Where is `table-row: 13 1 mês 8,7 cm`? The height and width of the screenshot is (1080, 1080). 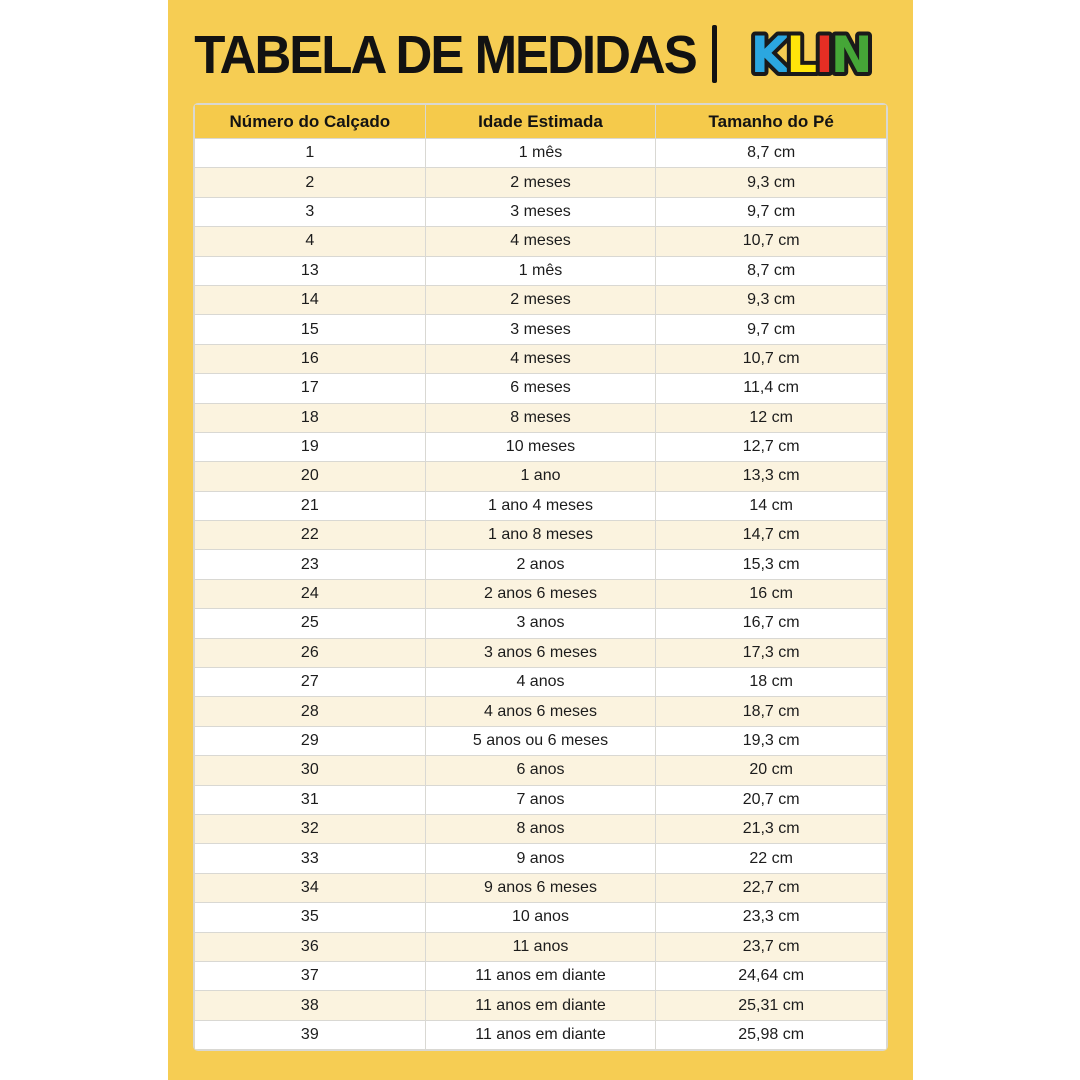
table-row: 13 1 mês 8,7 cm is located at coordinates (540, 270).